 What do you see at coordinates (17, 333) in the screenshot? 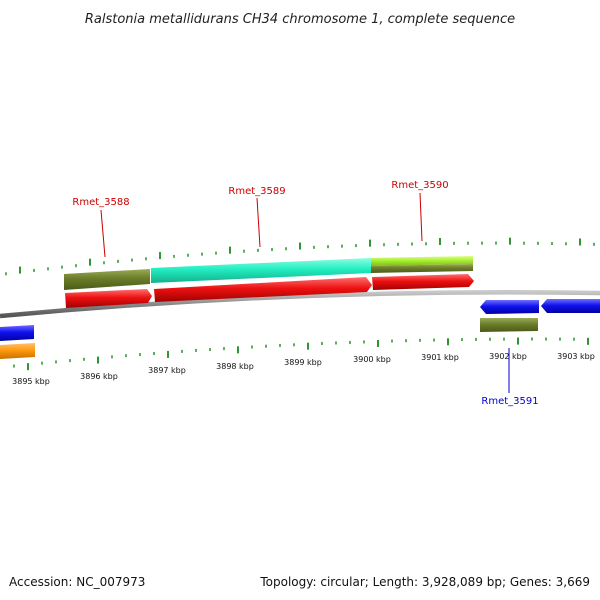
I see `gene-arrow-left-reverse` at bounding box center [17, 333].